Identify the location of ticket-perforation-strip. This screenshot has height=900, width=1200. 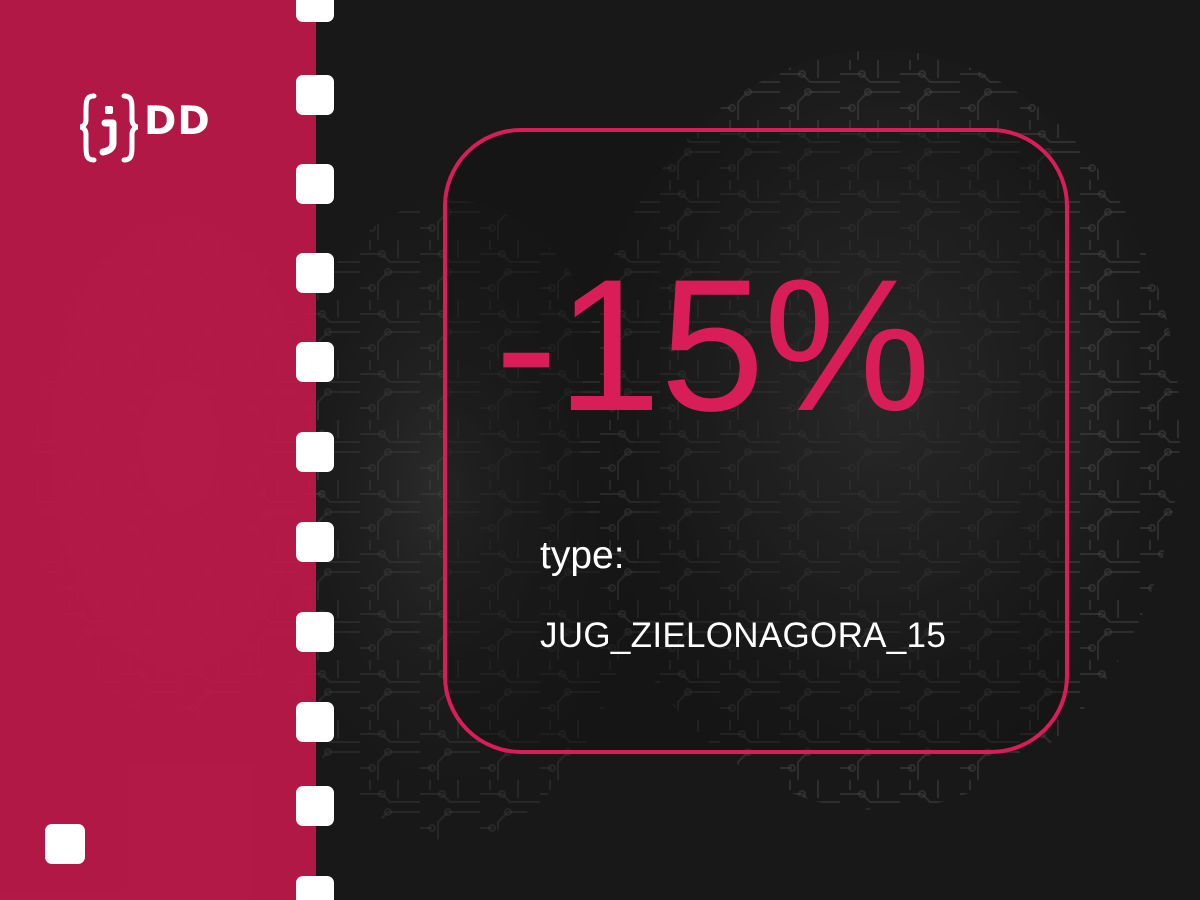
(315, 450).